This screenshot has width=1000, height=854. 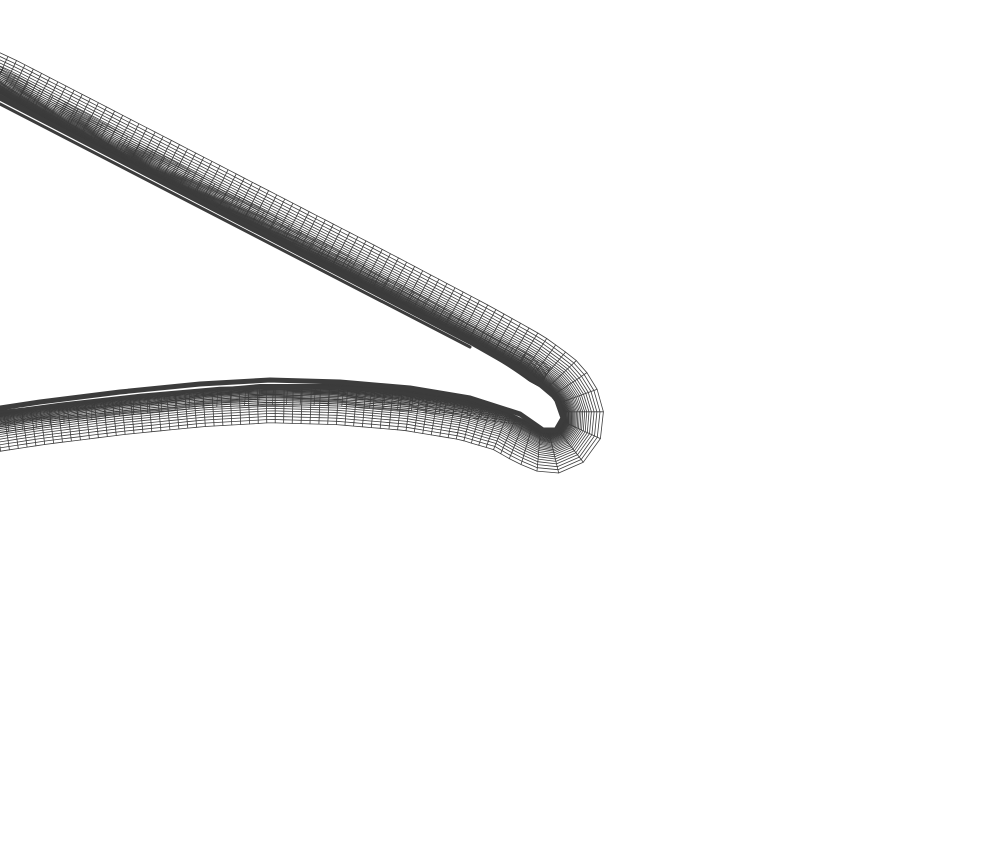 What do you see at coordinates (236, 225) in the screenshot?
I see `slat-upper-layer` at bounding box center [236, 225].